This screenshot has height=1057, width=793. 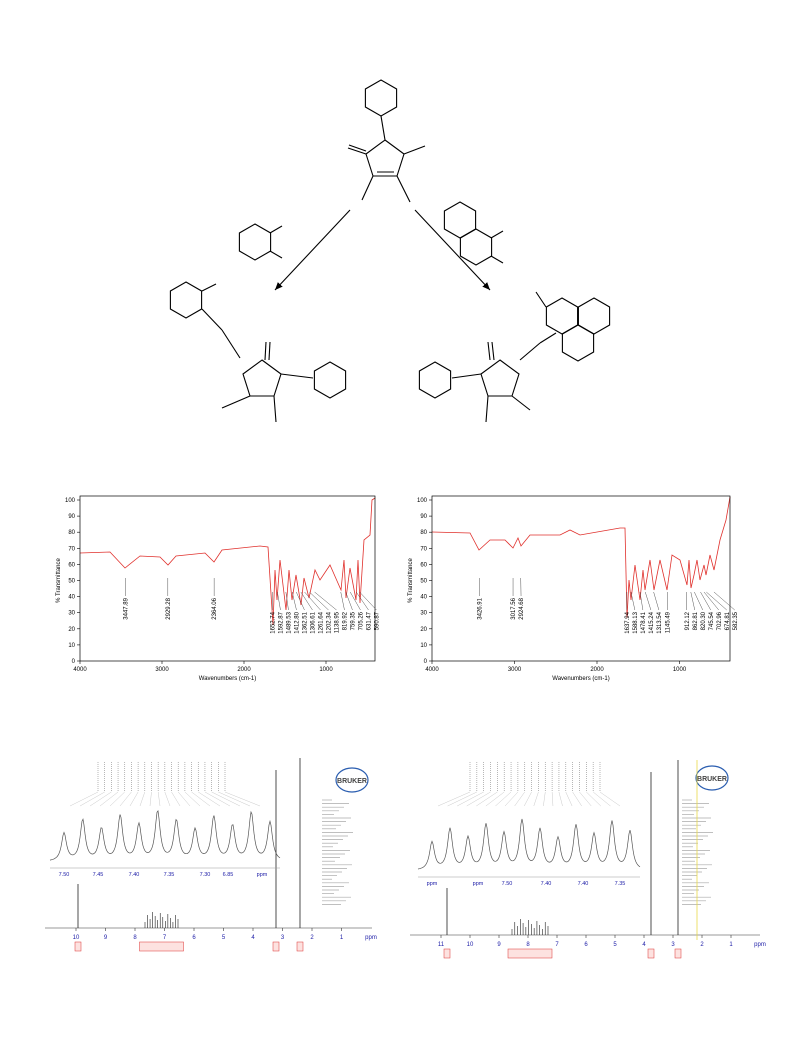 What do you see at coordinates (432, 670) in the screenshot?
I see `x-tick-label: 4000` at bounding box center [432, 670].